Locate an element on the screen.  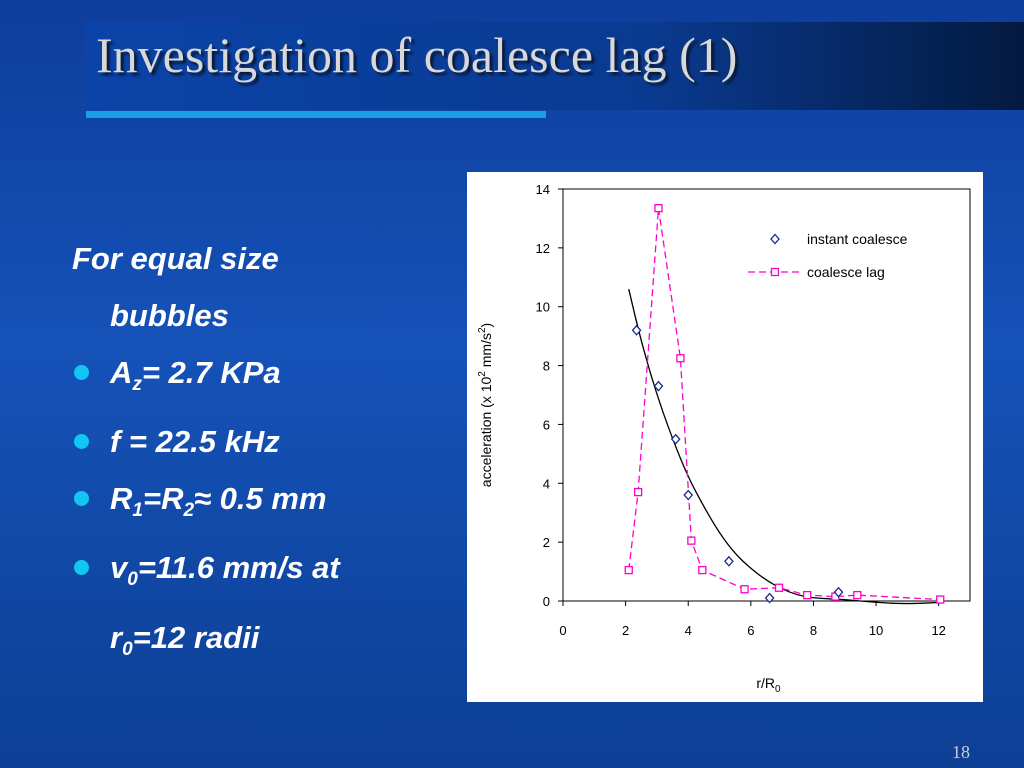
x-tick-label: 0 is located at coordinates (562, 630).